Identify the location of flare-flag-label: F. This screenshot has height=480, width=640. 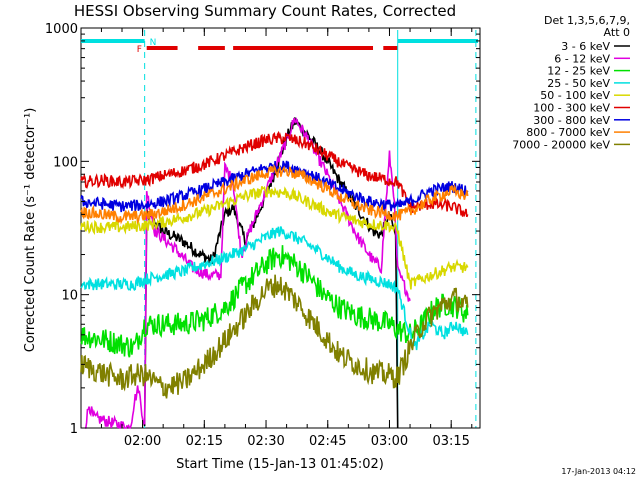
(139, 50).